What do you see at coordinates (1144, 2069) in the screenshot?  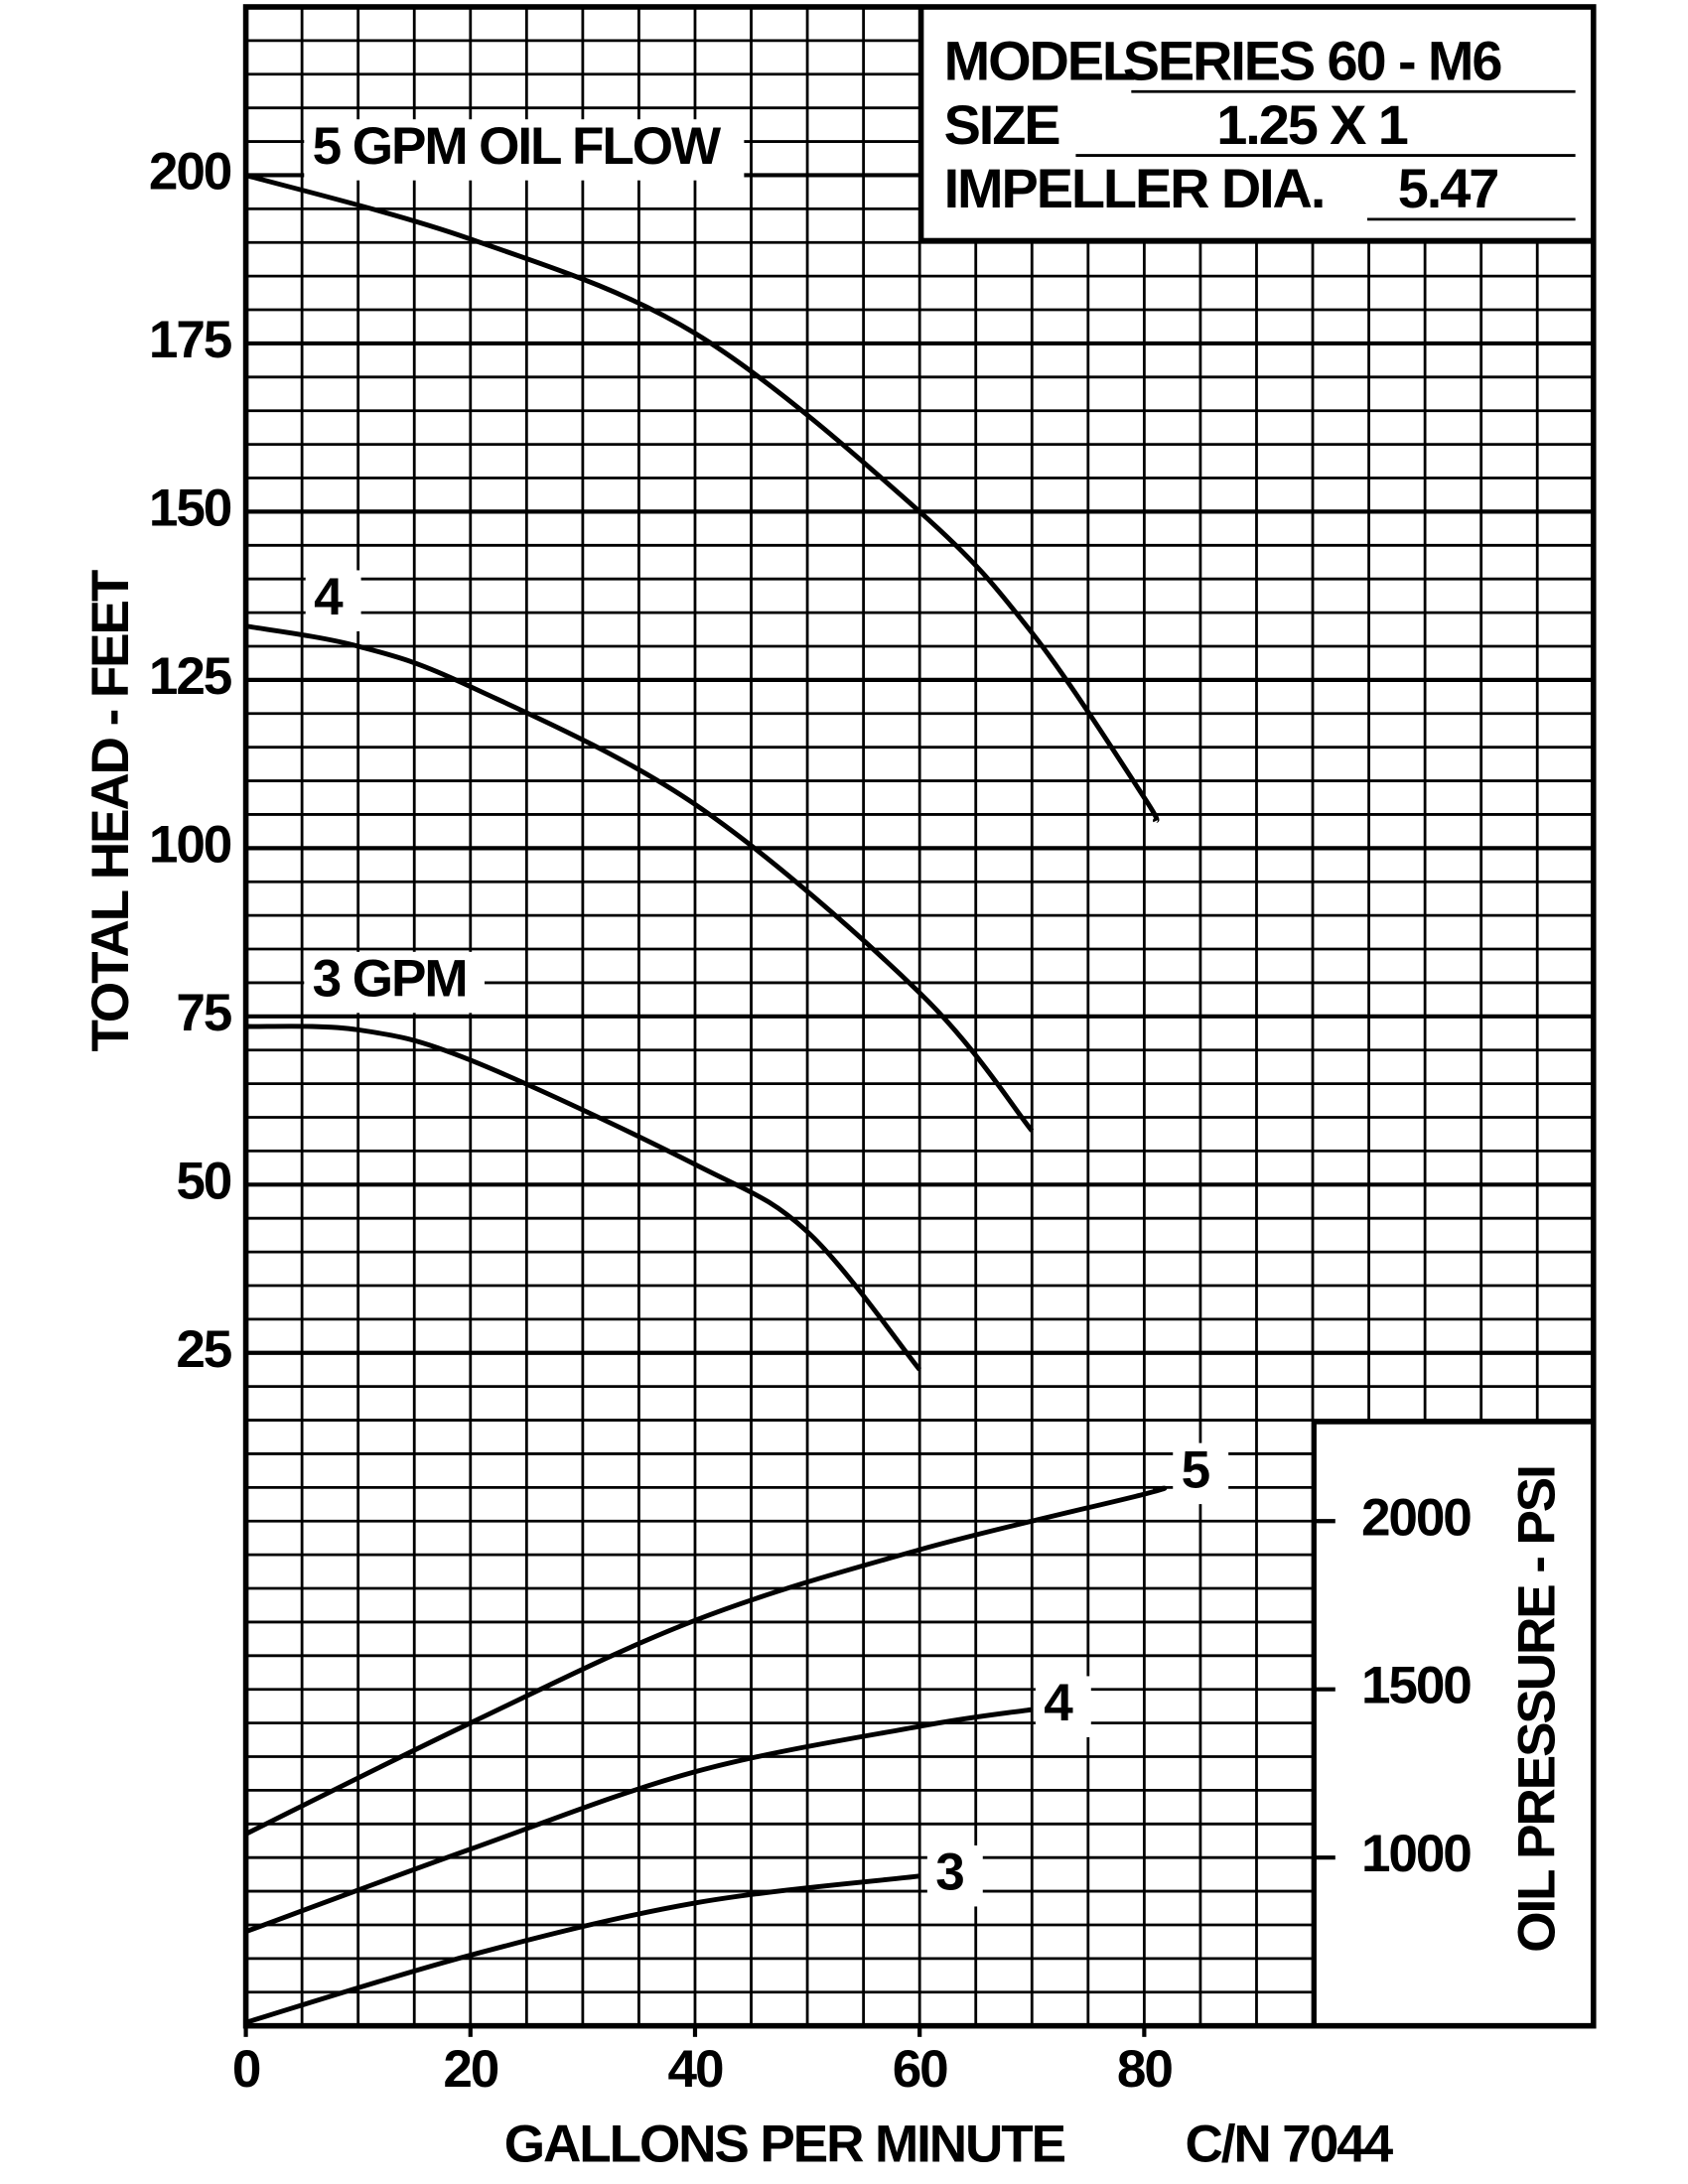 I see `x-tick-label: 80` at bounding box center [1144, 2069].